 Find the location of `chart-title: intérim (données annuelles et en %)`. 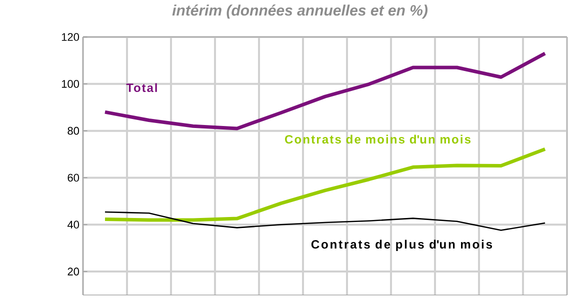

chart-title: intérim (données annuelles et en %) is located at coordinates (300, 11).